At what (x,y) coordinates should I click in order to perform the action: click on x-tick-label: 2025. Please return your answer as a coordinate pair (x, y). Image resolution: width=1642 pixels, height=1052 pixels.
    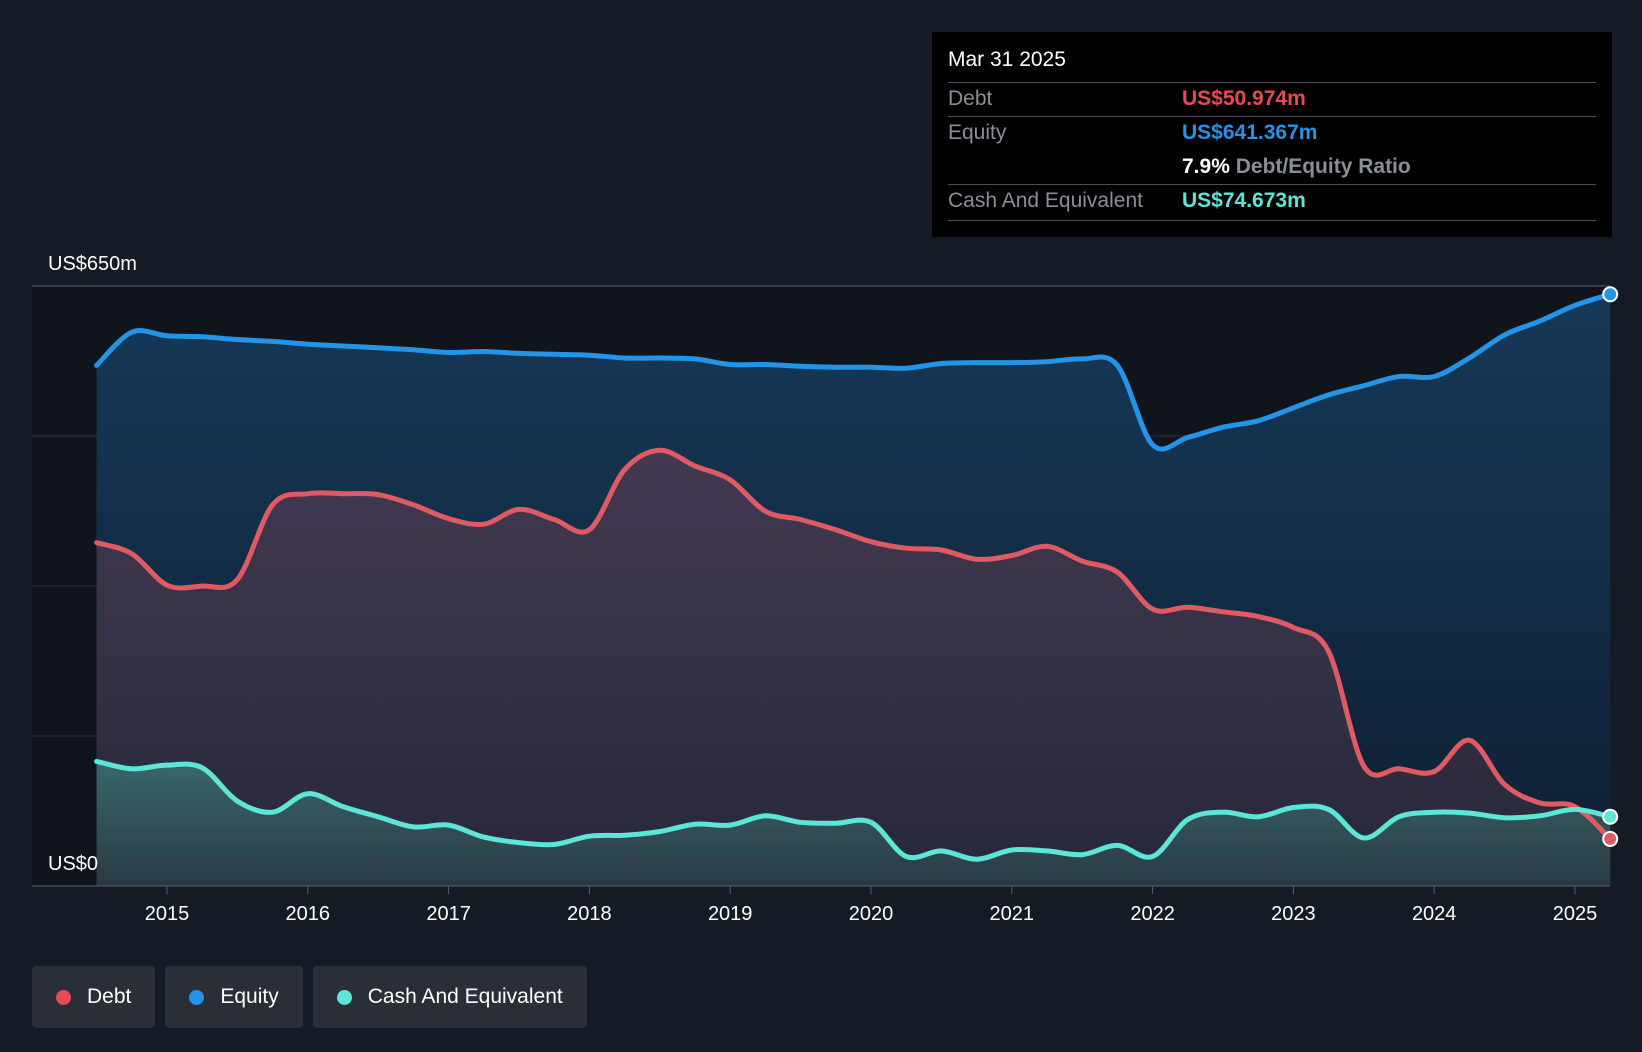
    Looking at the image, I should click on (1575, 914).